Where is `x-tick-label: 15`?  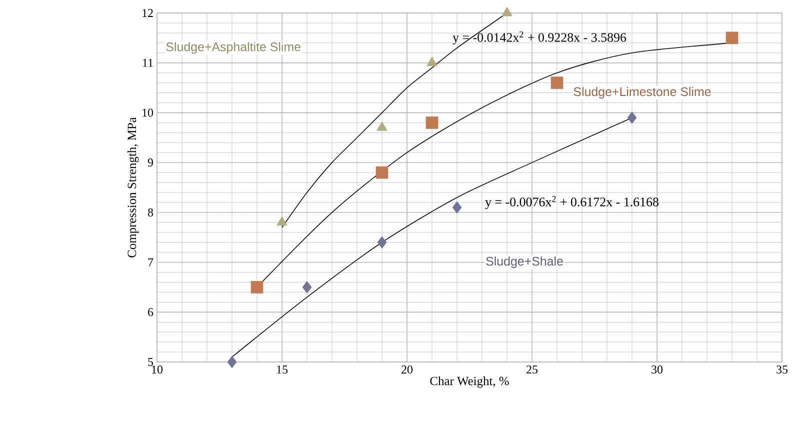
x-tick-label: 15 is located at coordinates (282, 370).